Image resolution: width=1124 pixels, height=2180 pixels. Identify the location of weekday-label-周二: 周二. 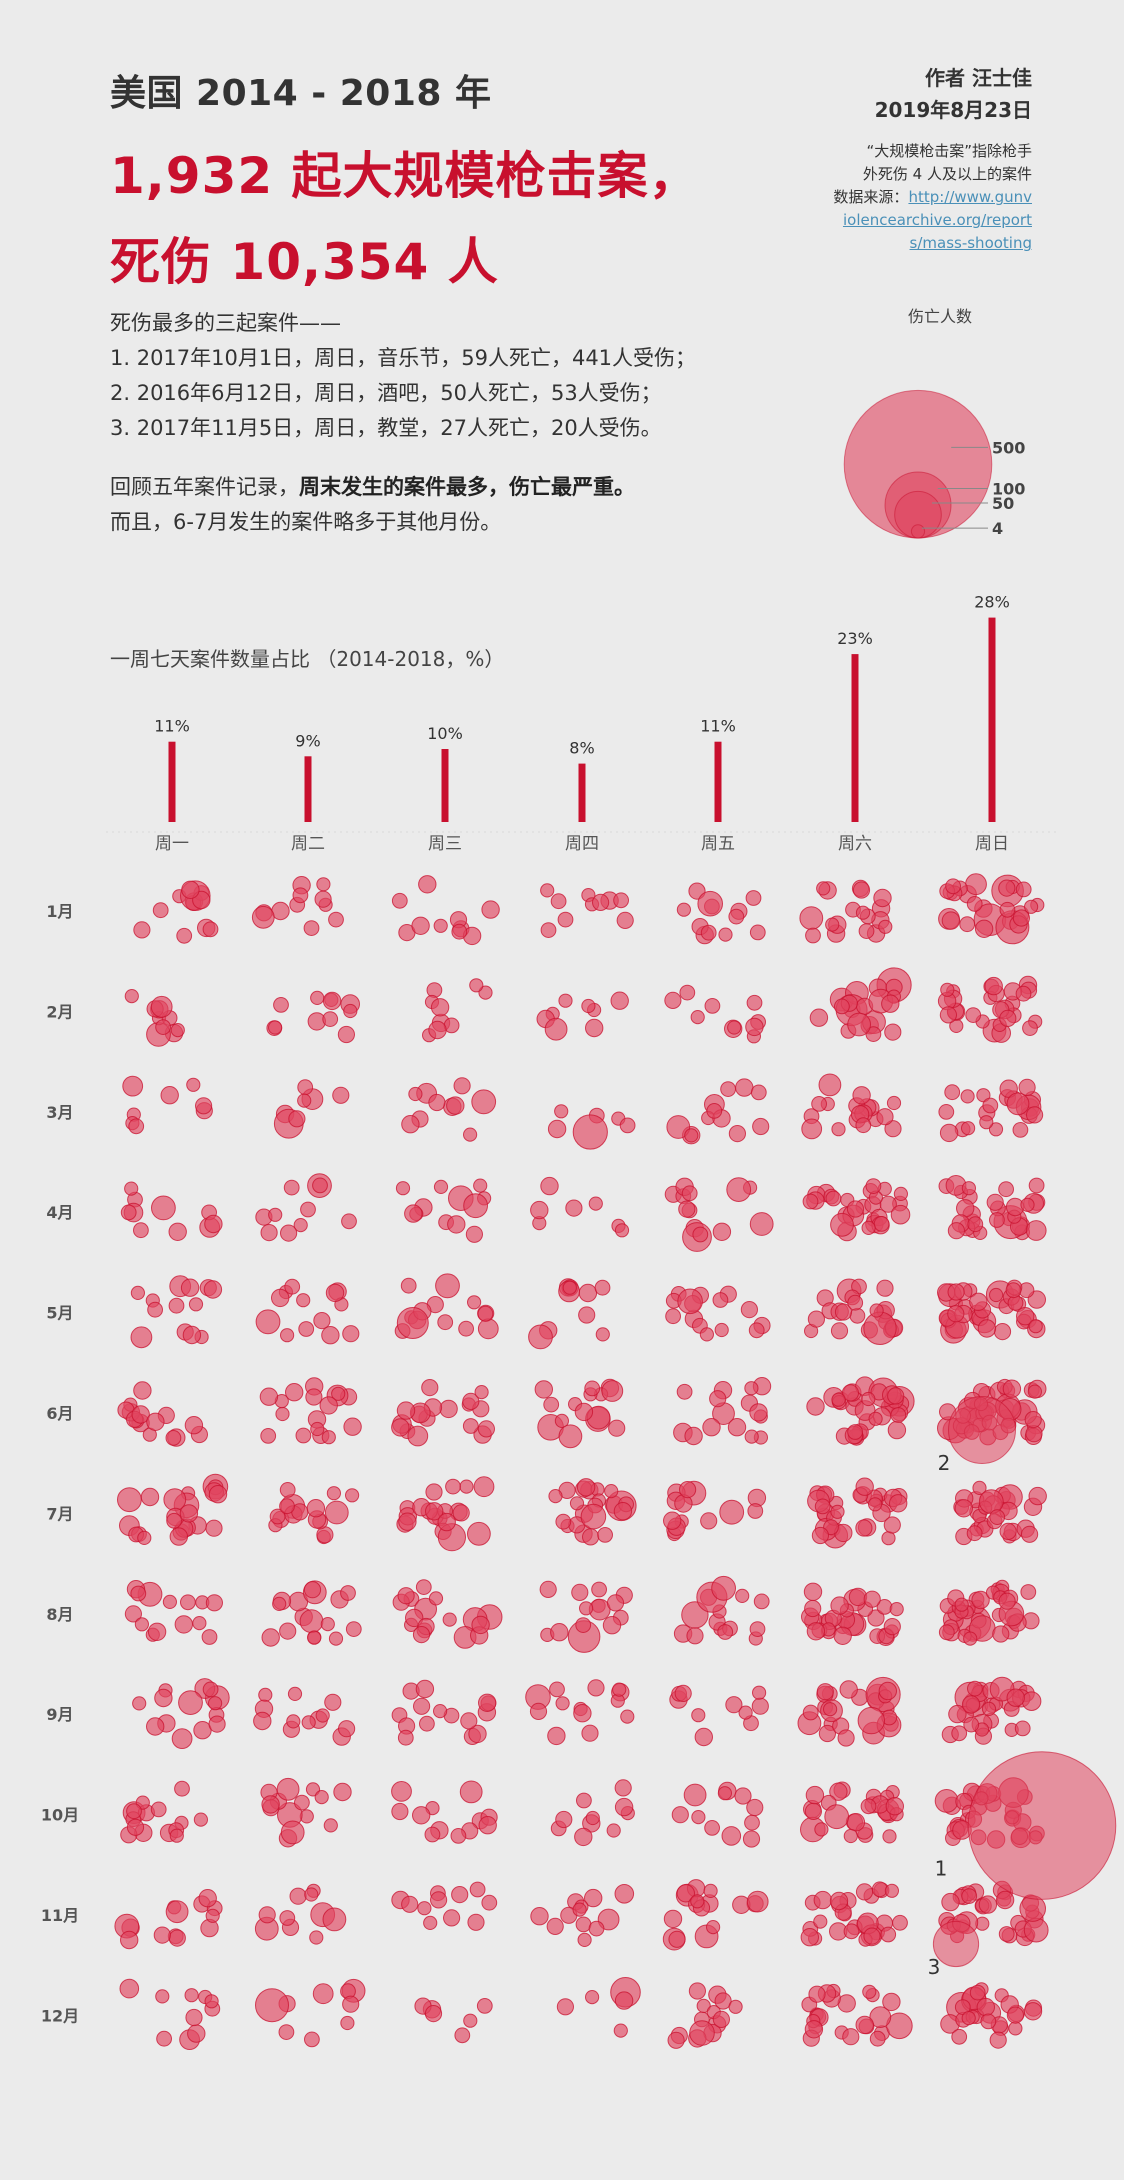
(308, 844).